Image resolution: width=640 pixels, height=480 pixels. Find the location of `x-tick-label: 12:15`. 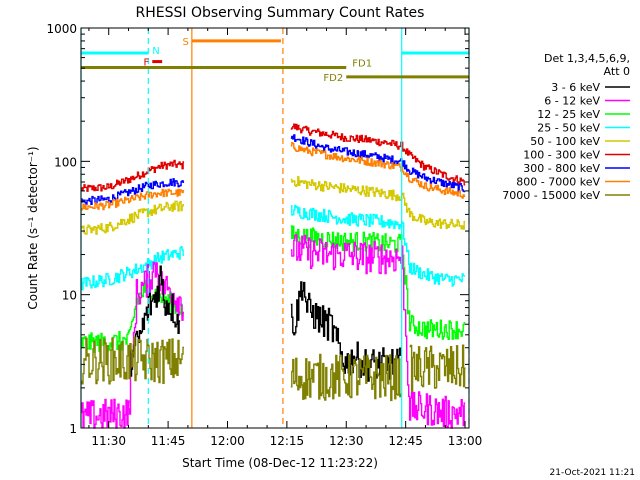

x-tick-label: 12:15 is located at coordinates (287, 441).